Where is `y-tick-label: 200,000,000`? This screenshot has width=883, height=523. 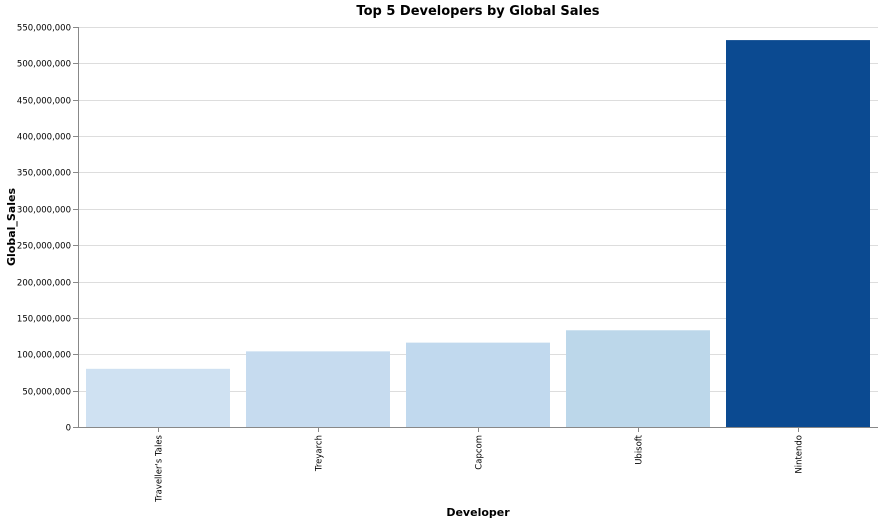
y-tick-label: 200,000,000 is located at coordinates (44, 284).